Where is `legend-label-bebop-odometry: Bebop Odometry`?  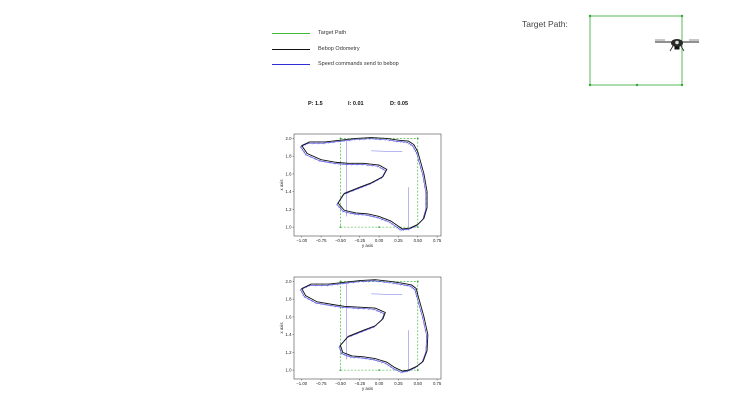 legend-label-bebop-odometry: Bebop Odometry is located at coordinates (339, 49).